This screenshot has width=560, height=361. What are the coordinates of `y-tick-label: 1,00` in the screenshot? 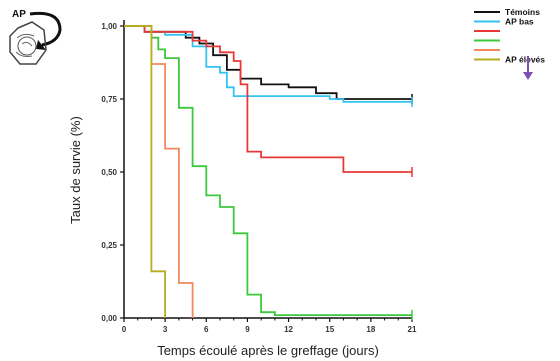 It's located at (109, 26).